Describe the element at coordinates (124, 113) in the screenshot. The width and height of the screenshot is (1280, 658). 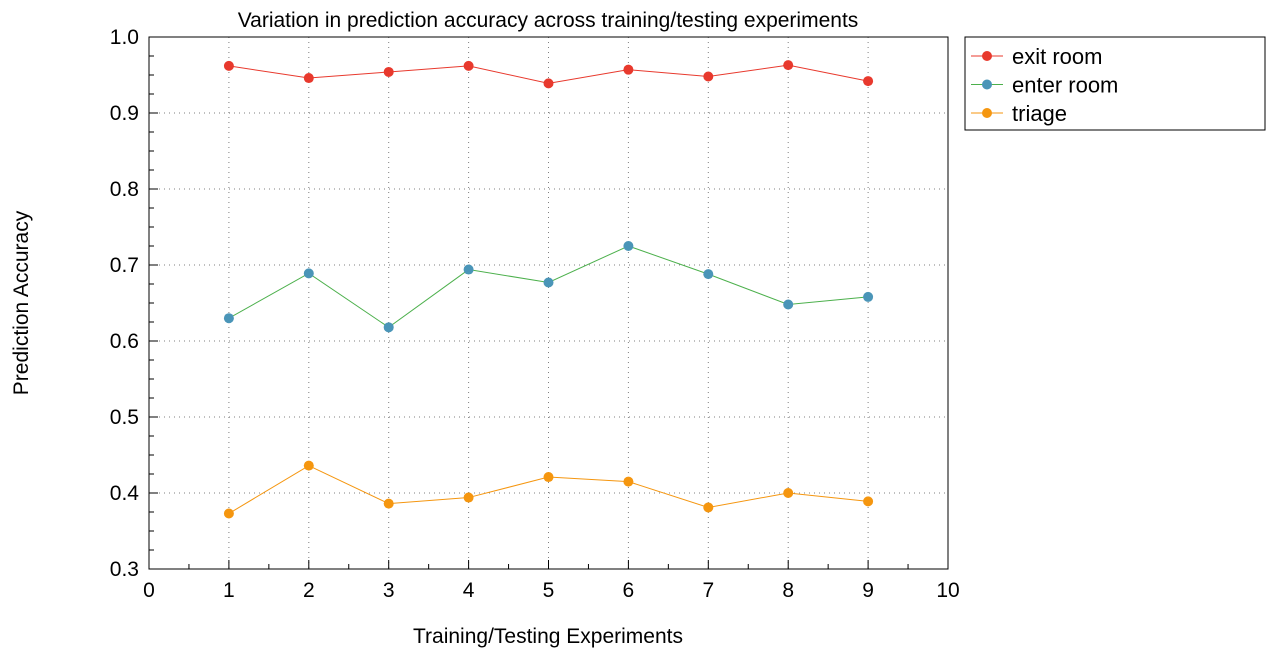
I see `y-tick-label: 0.9` at that location.